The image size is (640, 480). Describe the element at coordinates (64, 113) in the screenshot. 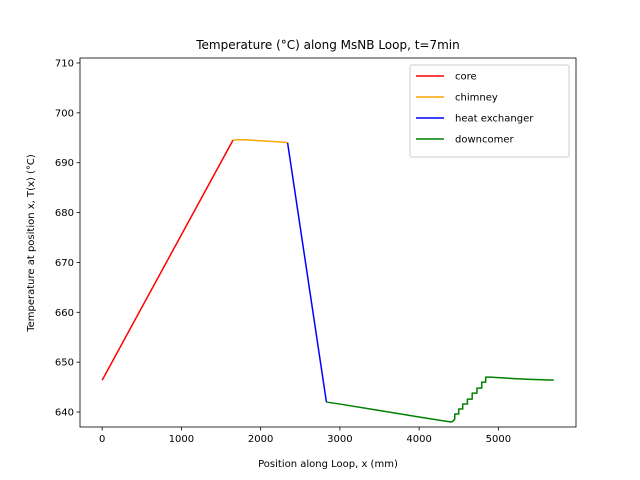

I see `y-tick-label: 700` at that location.